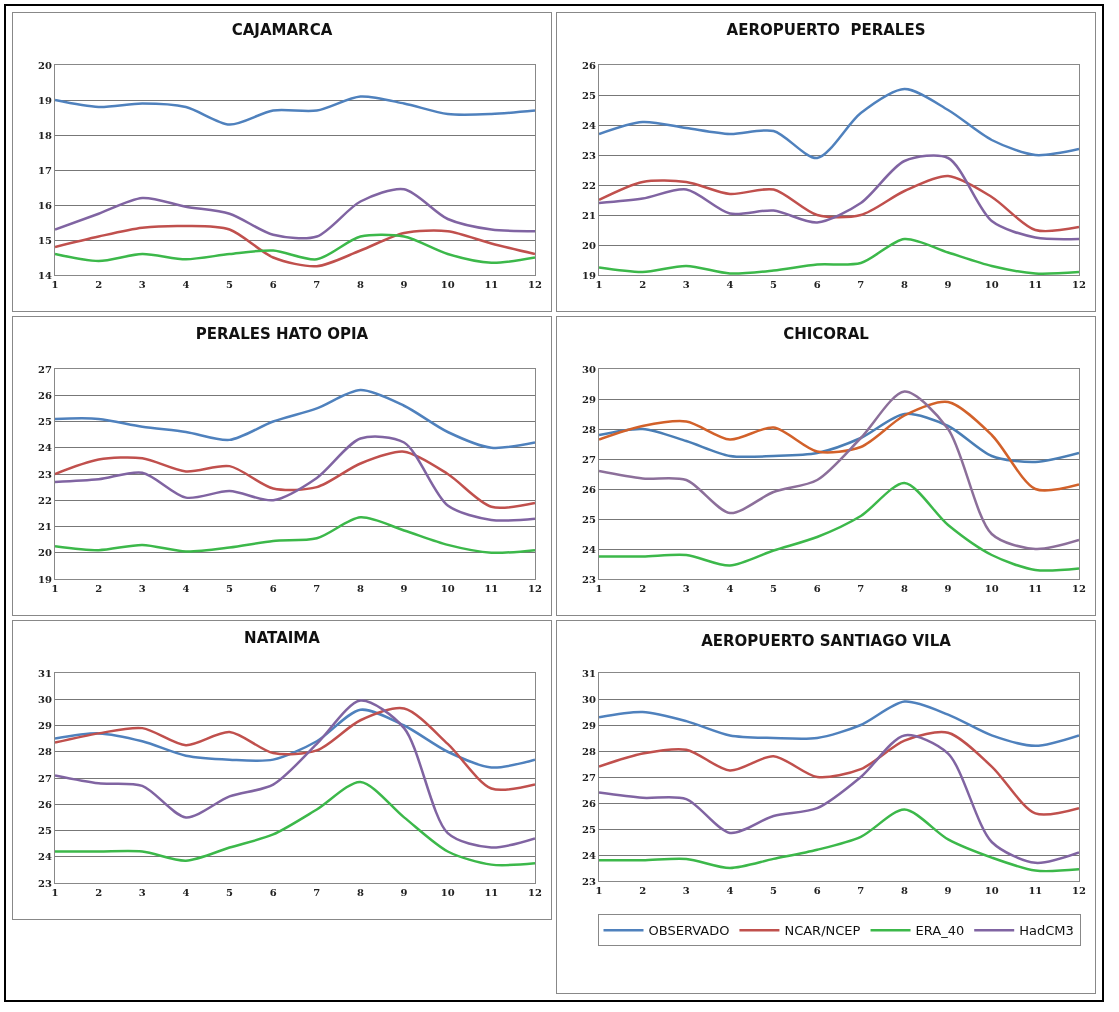 The height and width of the screenshot is (1012, 1119). What do you see at coordinates (826, 30) in the screenshot?
I see `chart-title: AEROPUERTO PERALES` at bounding box center [826, 30].